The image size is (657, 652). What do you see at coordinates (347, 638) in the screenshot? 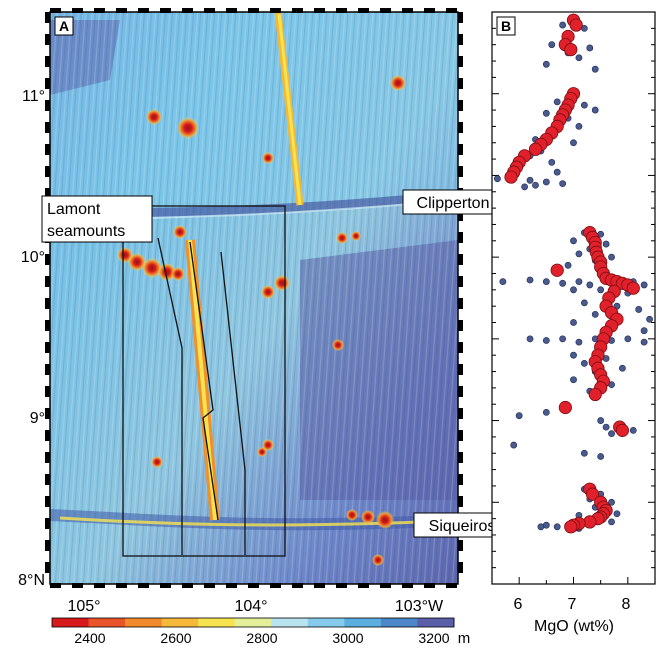
I see `colorbar-tick-3000: 3000` at bounding box center [347, 638].